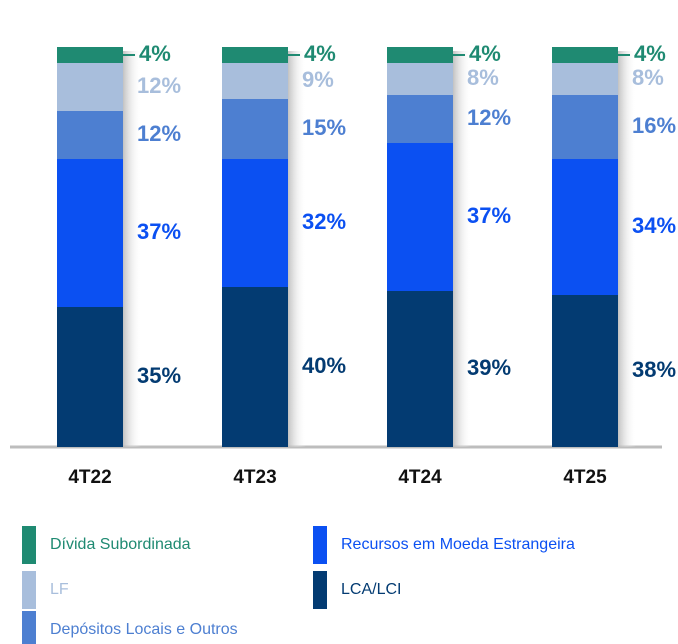 Image resolution: width=678 pixels, height=644 pixels. What do you see at coordinates (420, 477) in the screenshot?
I see `x-tick-label: 4T24` at bounding box center [420, 477].